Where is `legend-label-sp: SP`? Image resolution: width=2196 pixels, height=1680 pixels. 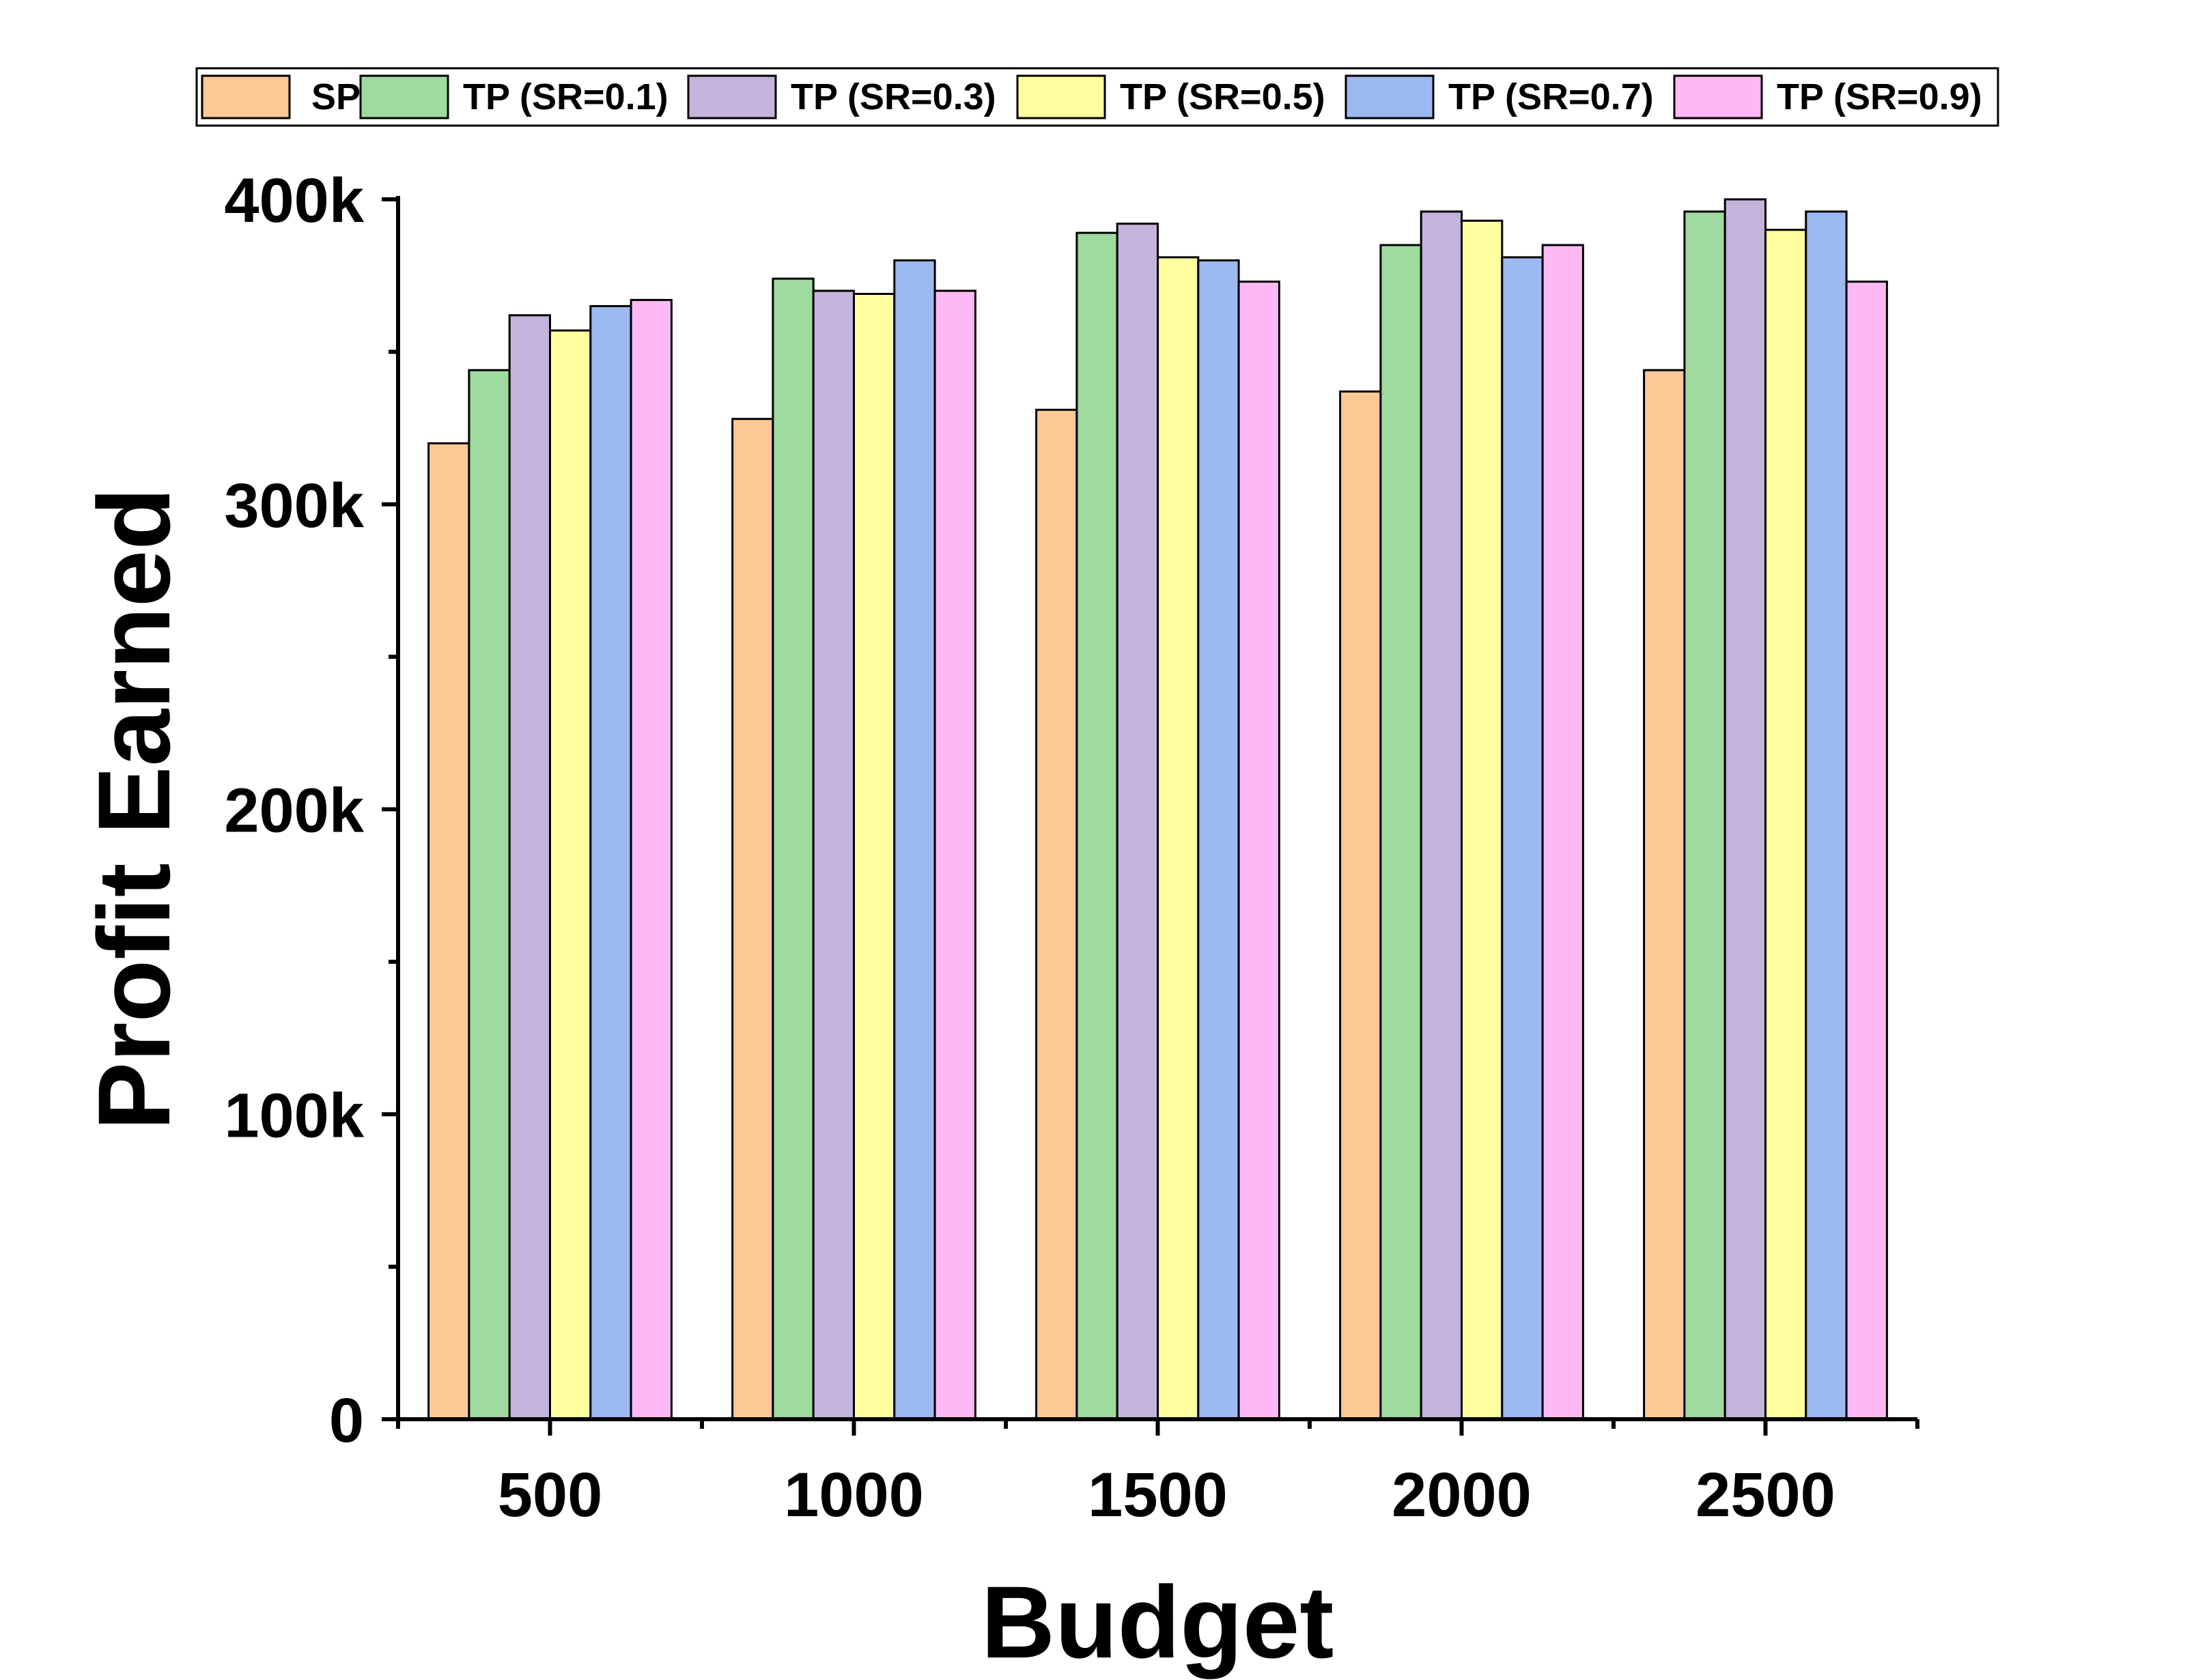
legend-label-sp: SP is located at coordinates (336, 96).